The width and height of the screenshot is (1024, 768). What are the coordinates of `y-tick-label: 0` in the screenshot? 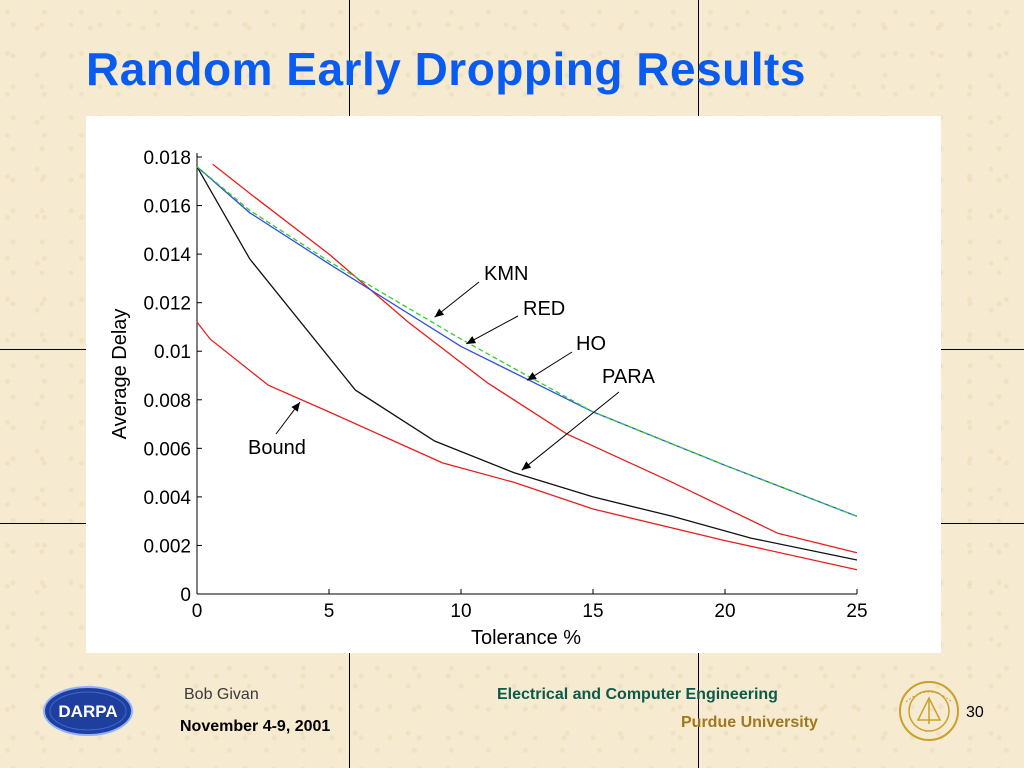 It's located at (185, 595).